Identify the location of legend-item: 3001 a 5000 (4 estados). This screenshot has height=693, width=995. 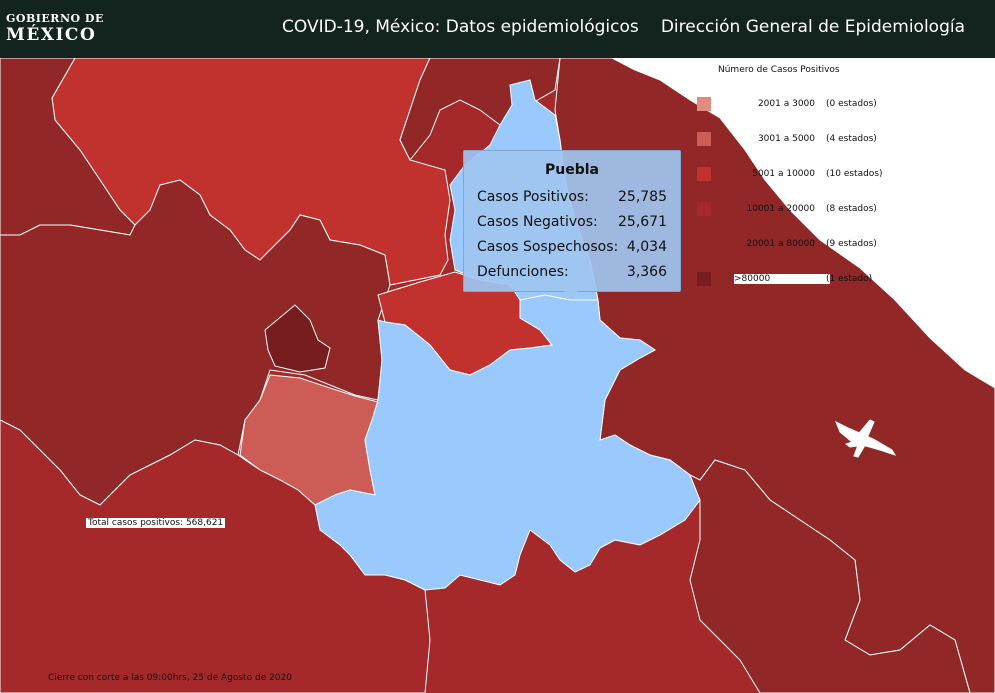
(842, 139).